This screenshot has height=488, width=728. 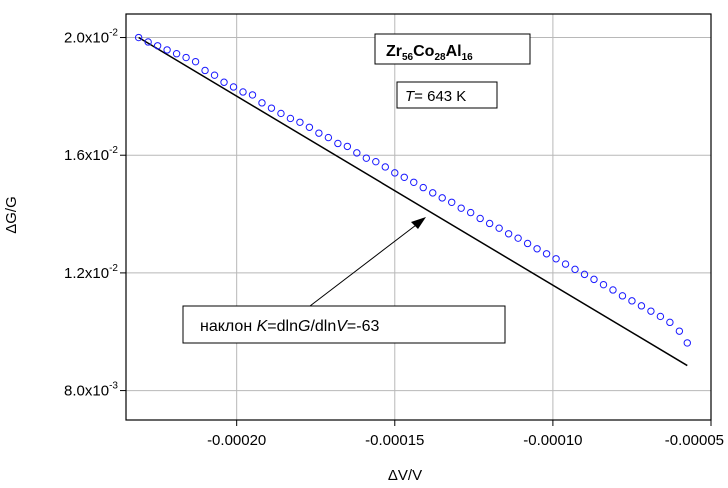 I want to click on svg-text: наклон K=dlnG/dlnV=-63, so click(x=289, y=326).